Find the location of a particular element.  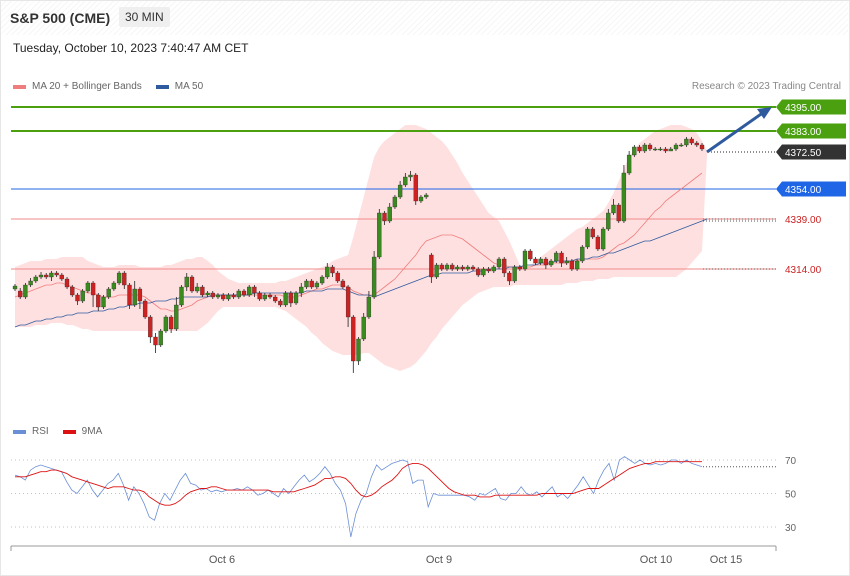

rsi-tick-70: 70 is located at coordinates (791, 461).